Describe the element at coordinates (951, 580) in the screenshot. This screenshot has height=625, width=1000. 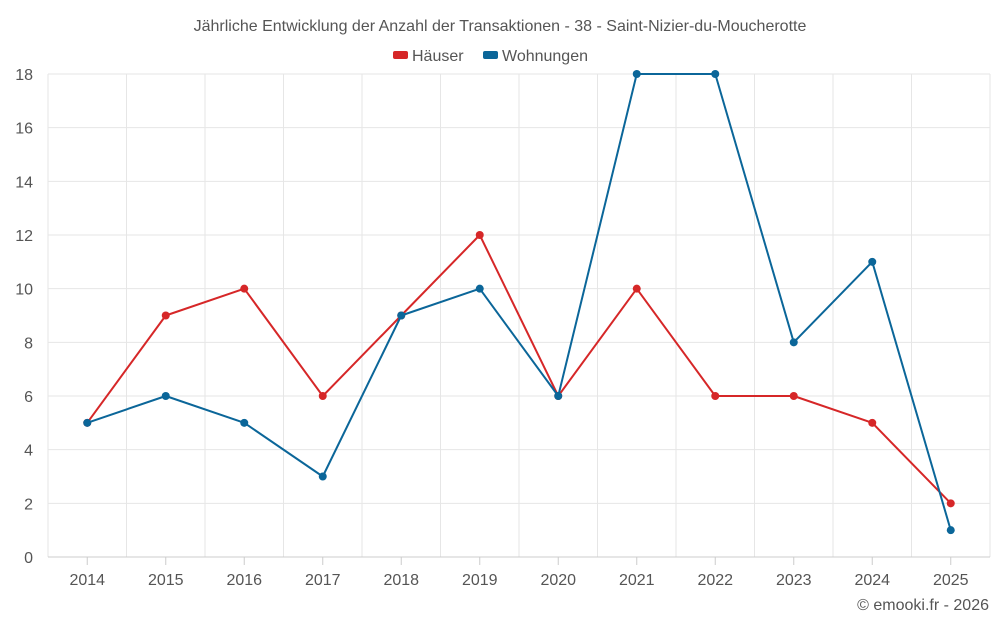
I see `x-tick-label: 2025` at that location.